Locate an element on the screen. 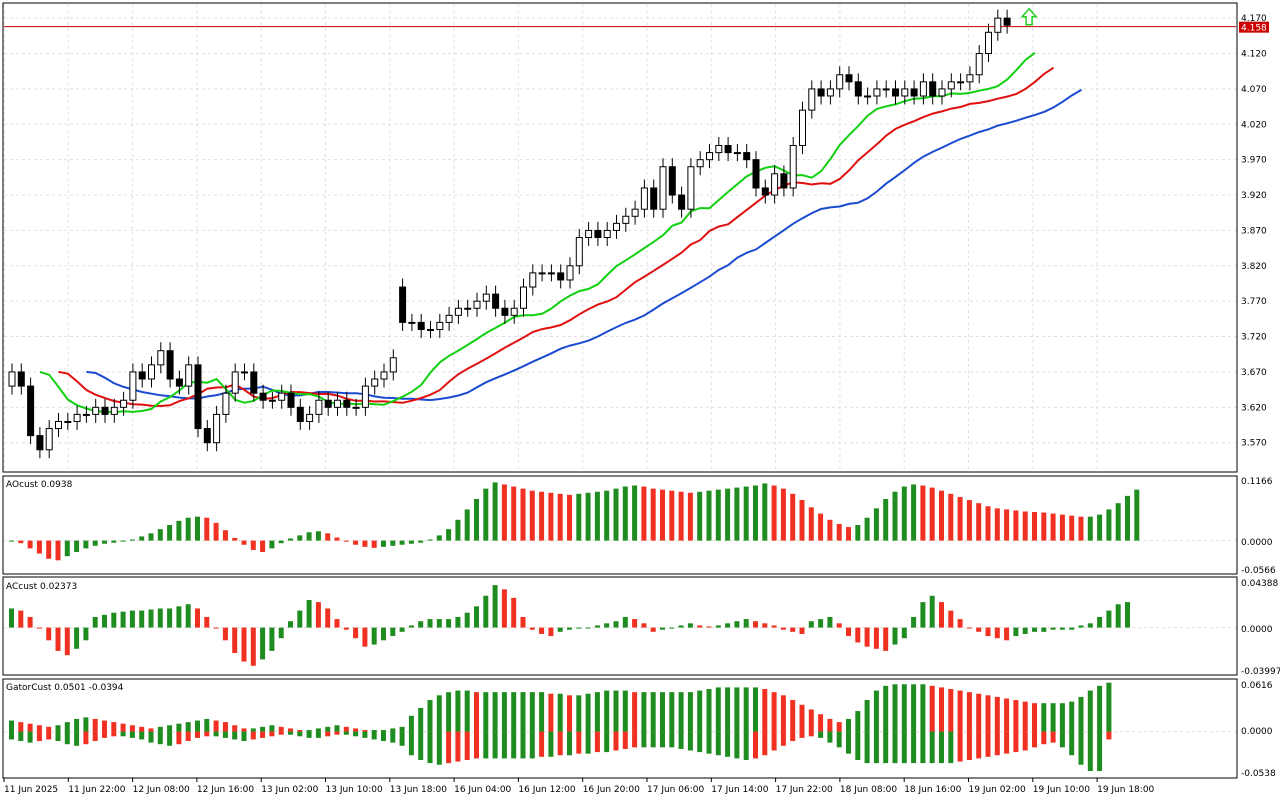 The width and height of the screenshot is (1280, 800). x-axis-label: 13 Jun 10:00 is located at coordinates (354, 790).